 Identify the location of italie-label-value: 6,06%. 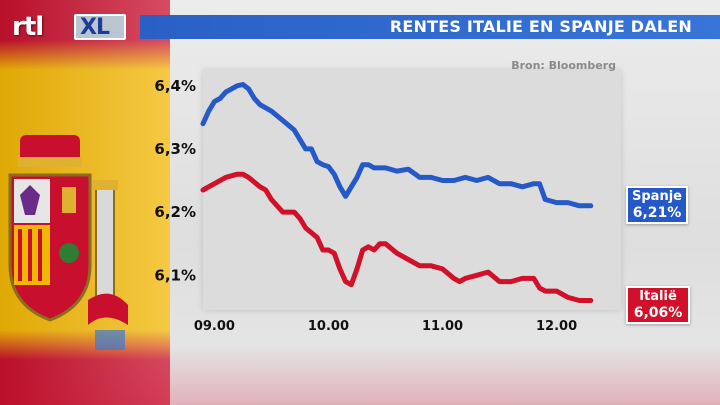
(658, 313).